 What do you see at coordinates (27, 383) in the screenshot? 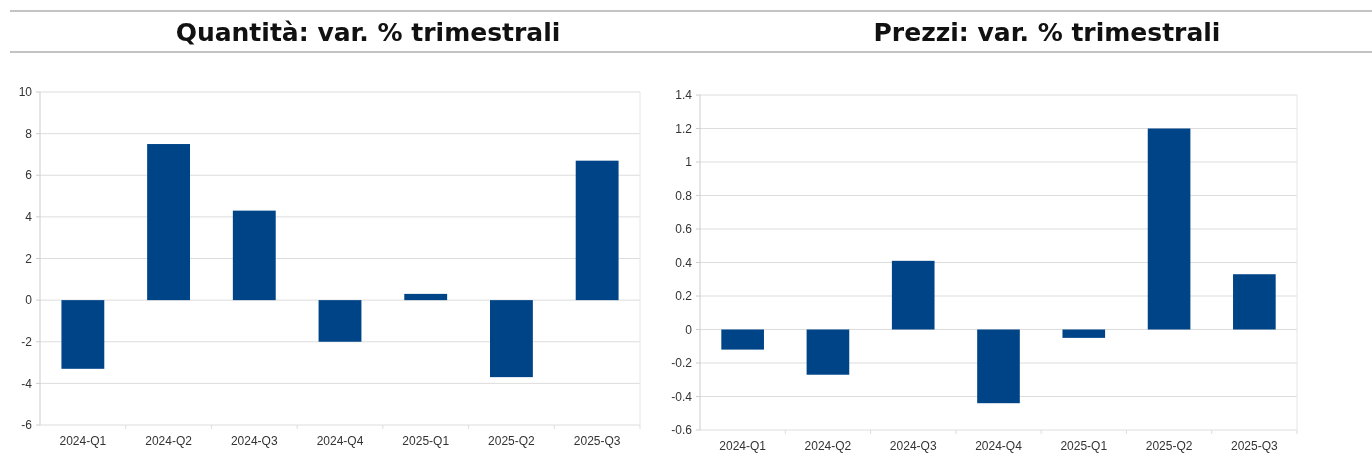
I see `y-tick-label: -4` at bounding box center [27, 383].